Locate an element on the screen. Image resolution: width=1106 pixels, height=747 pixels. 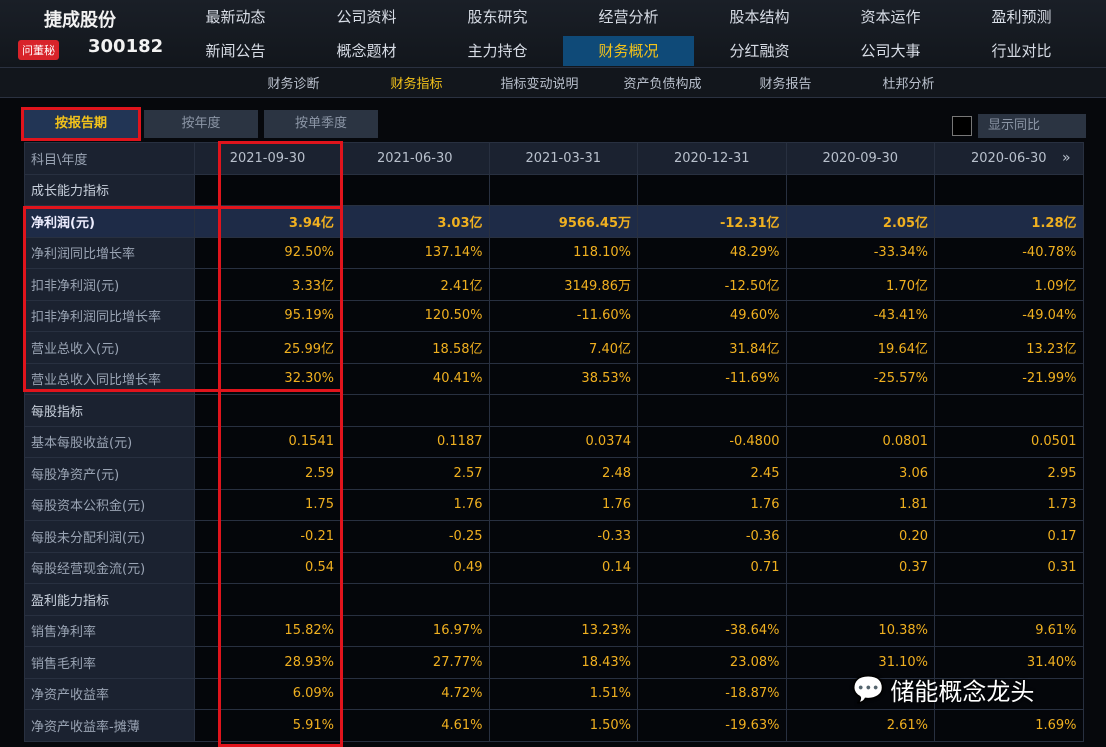
cell-value: 31.10% is located at coordinates (860, 662).